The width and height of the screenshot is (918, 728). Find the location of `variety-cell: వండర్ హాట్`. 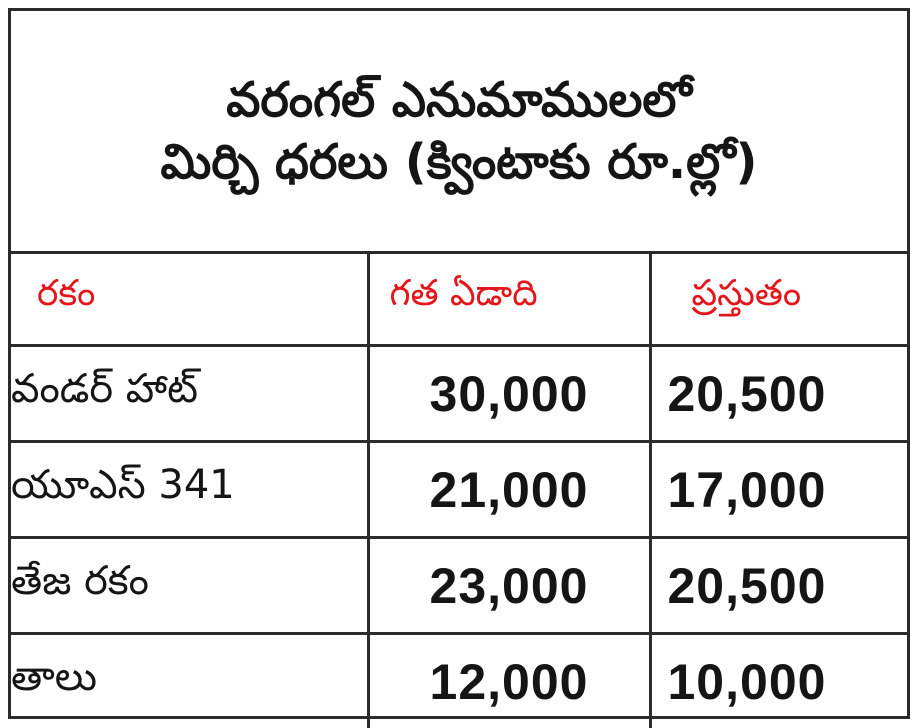

variety-cell: వండర్ హాట్ is located at coordinates (189, 394).